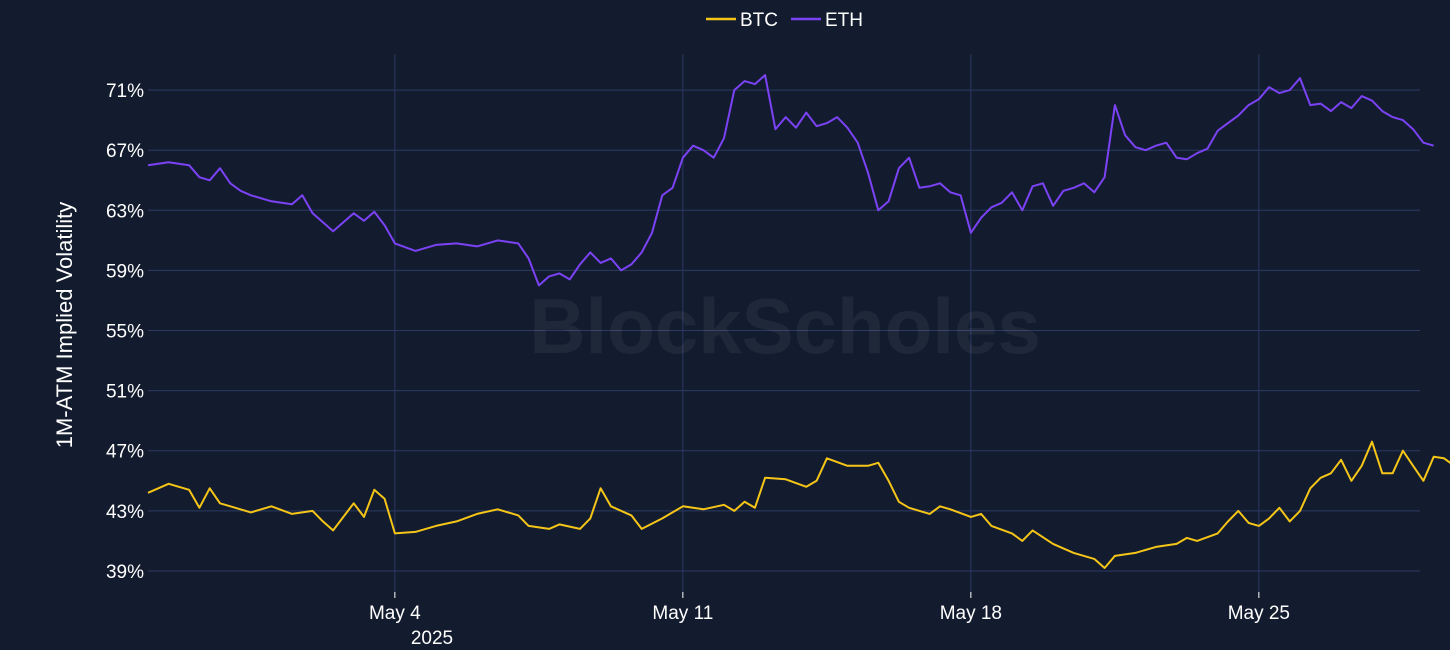  I want to click on x-tick-label: May 11, so click(682, 613).